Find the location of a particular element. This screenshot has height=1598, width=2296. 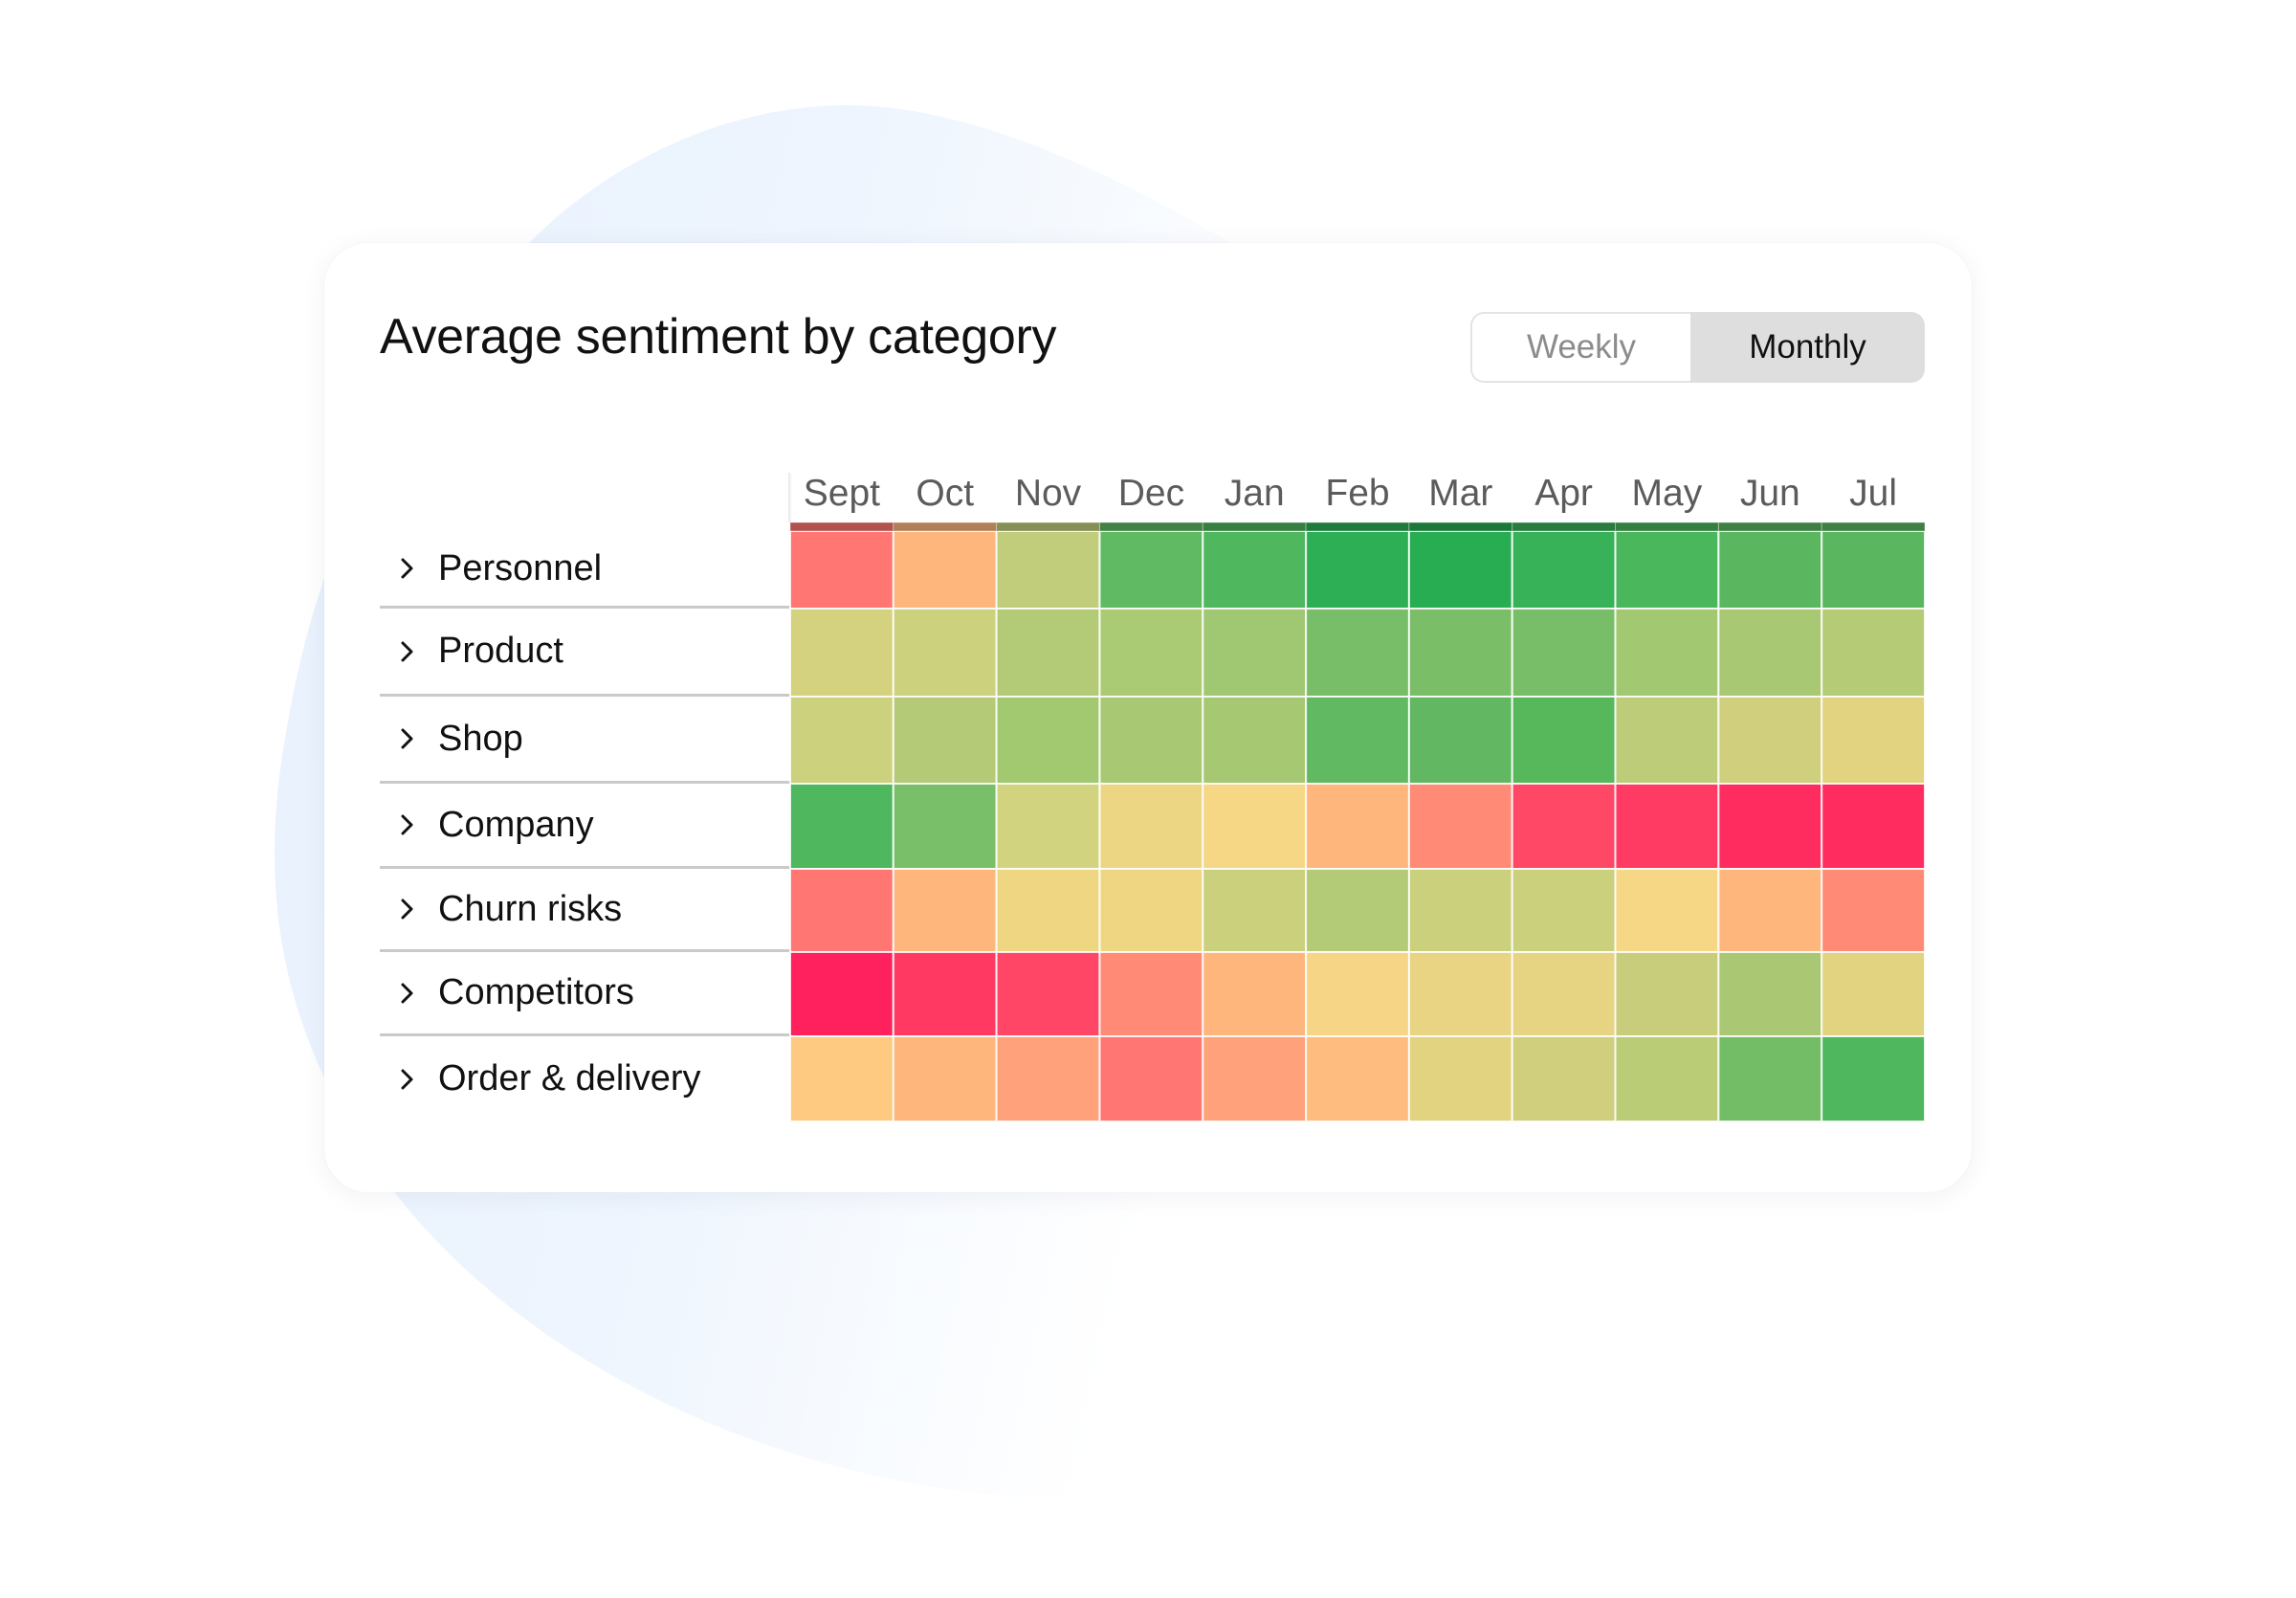

category-row: Competitors is located at coordinates (585, 994).